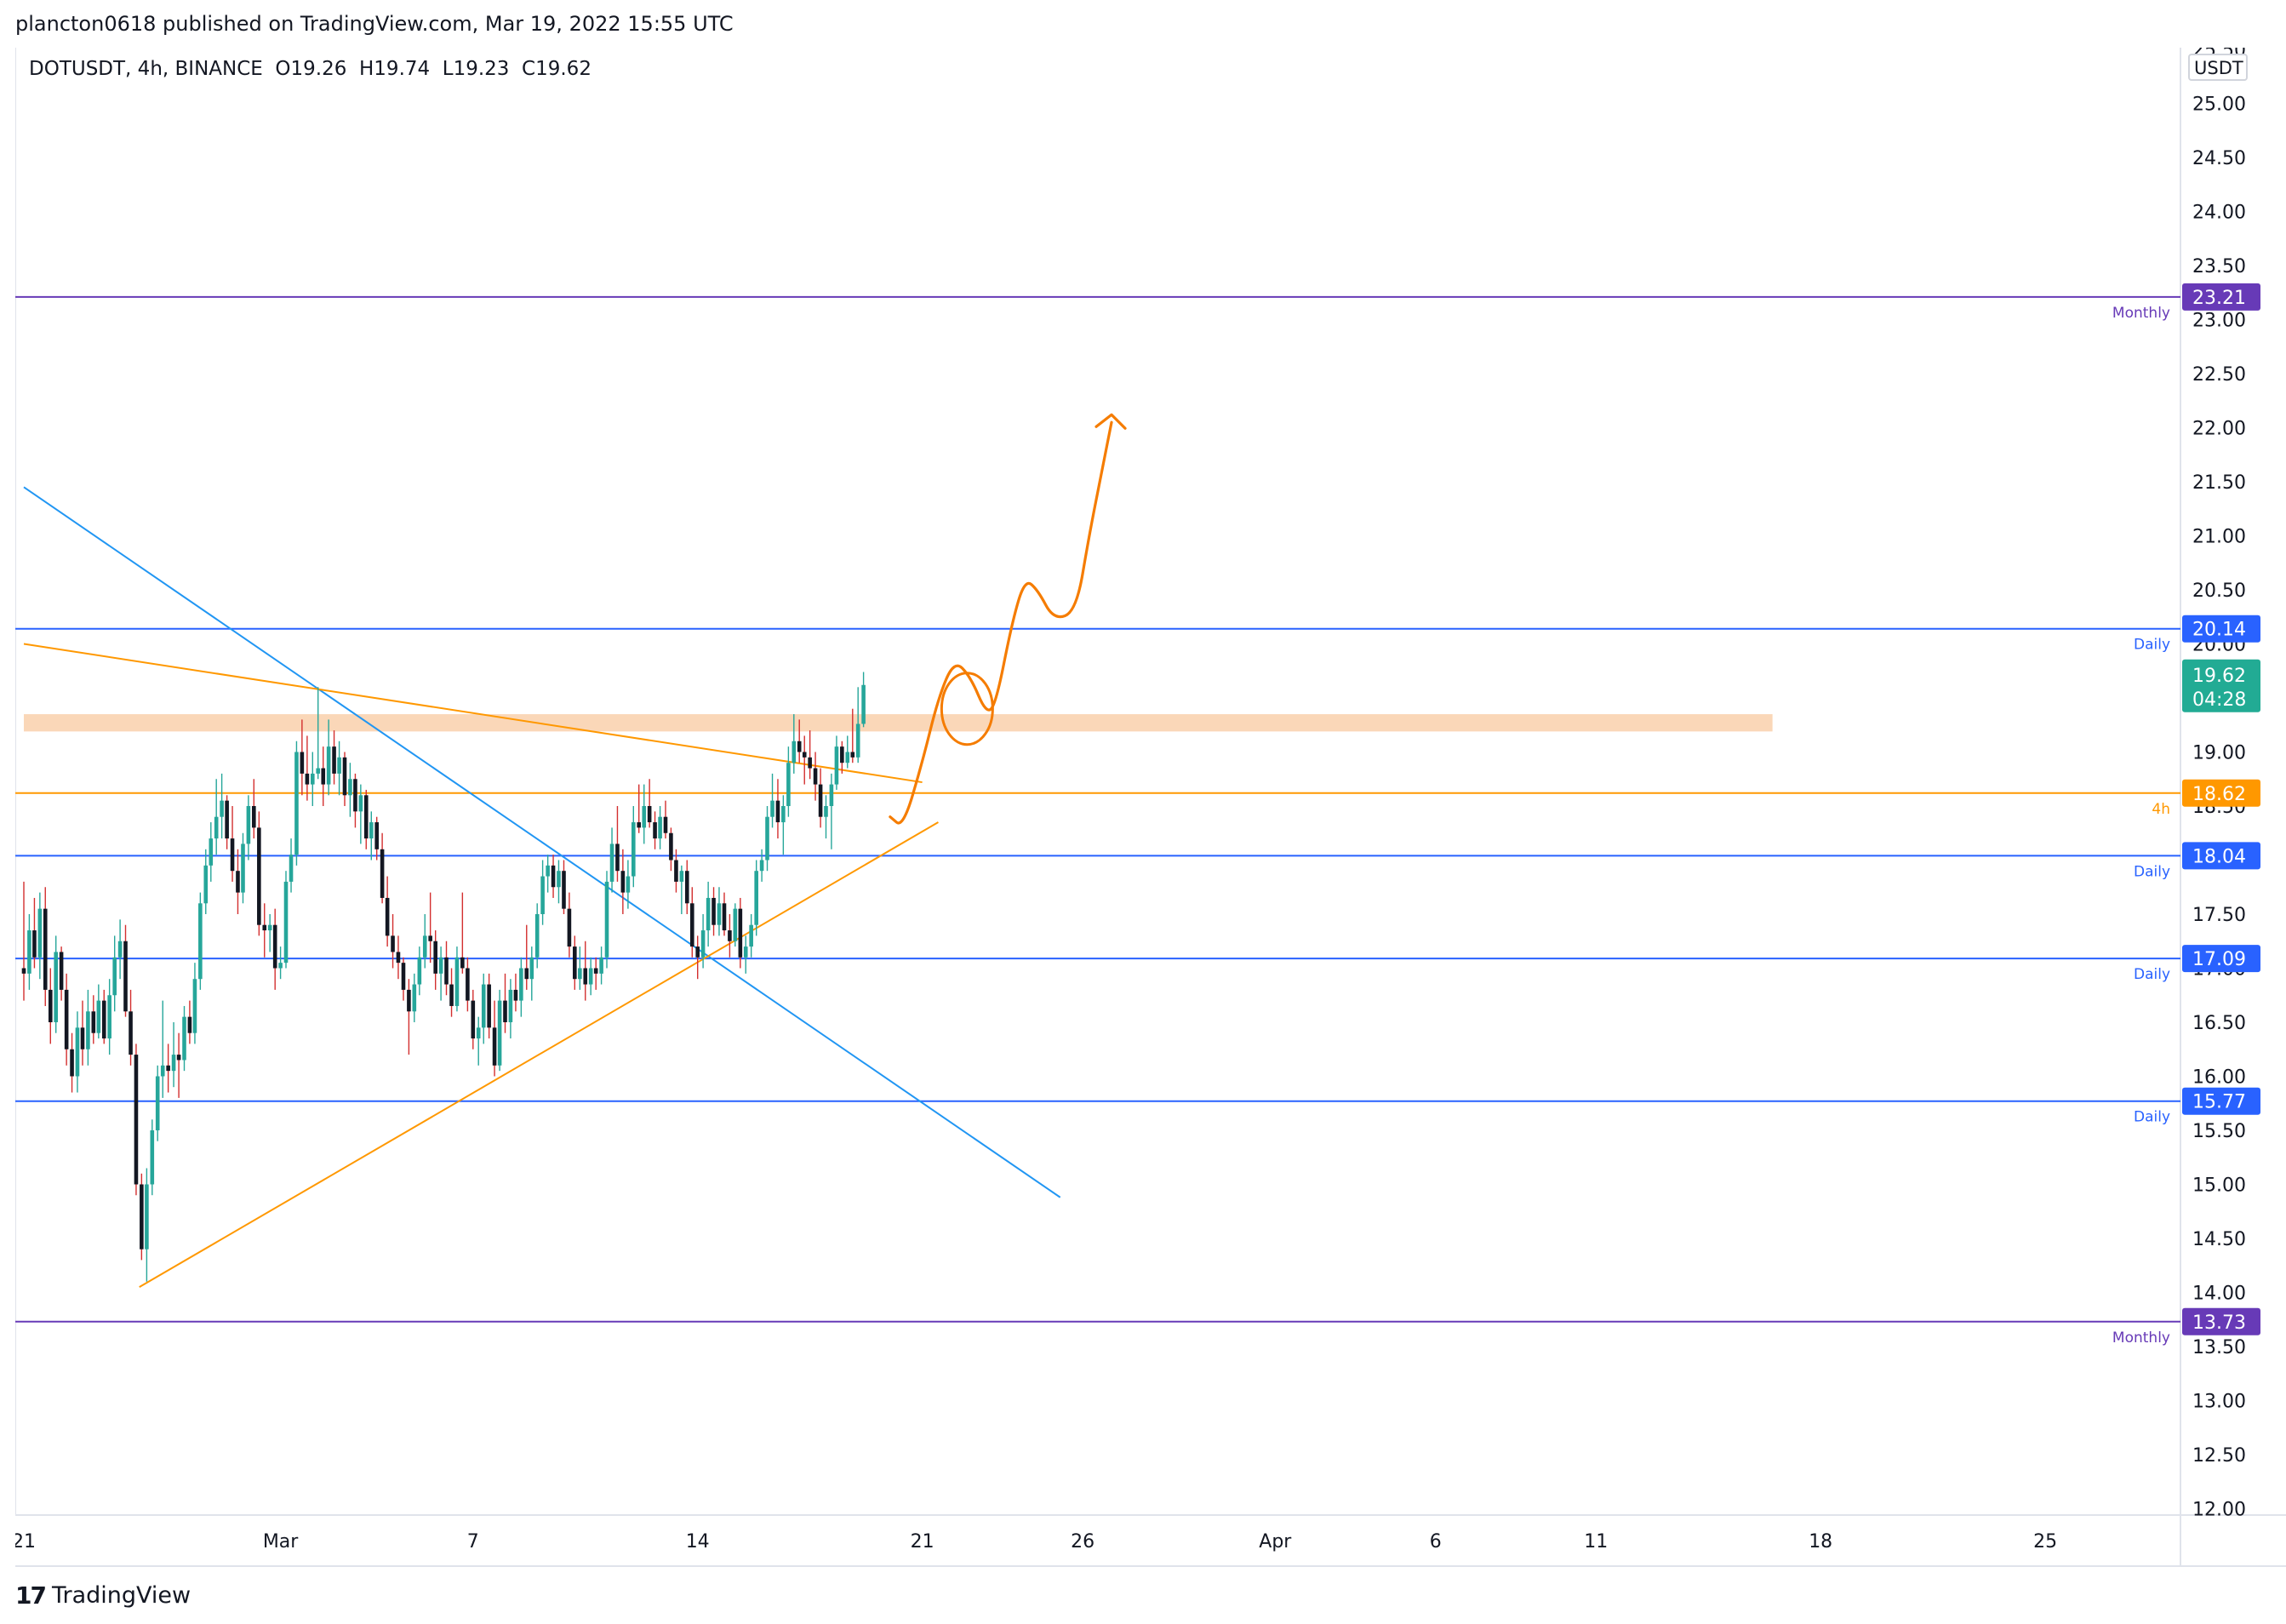 This screenshot has height=1624, width=2286. What do you see at coordinates (2219, 537) in the screenshot?
I see `y-tick-label: 21.00` at bounding box center [2219, 537].